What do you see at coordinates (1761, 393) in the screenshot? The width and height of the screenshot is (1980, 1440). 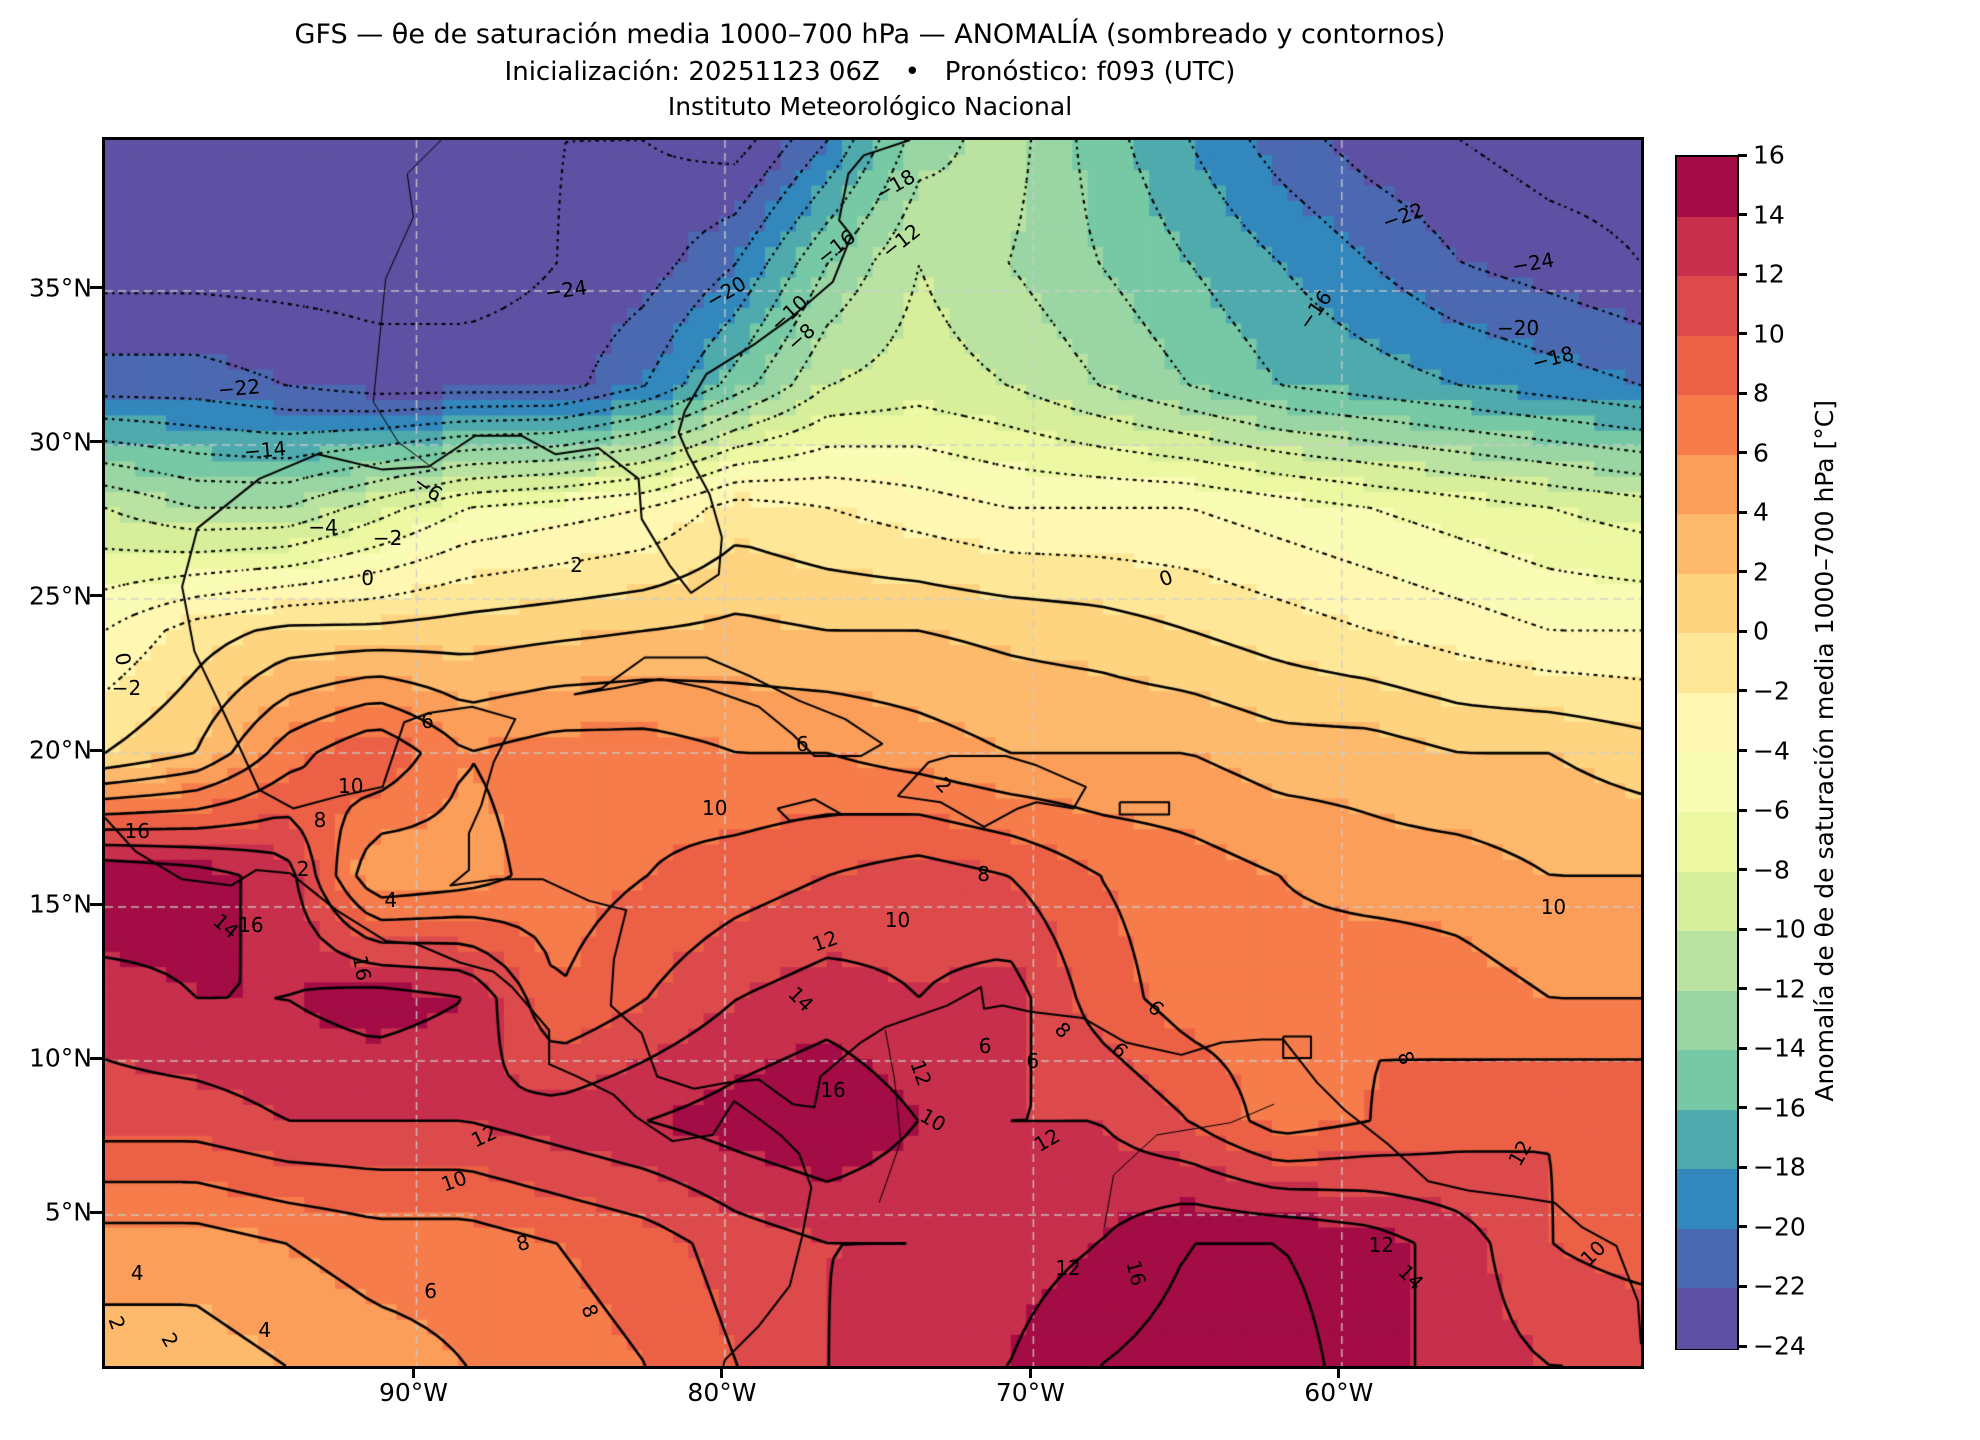 I see `colorbar-tick-label-8: 8` at bounding box center [1761, 393].